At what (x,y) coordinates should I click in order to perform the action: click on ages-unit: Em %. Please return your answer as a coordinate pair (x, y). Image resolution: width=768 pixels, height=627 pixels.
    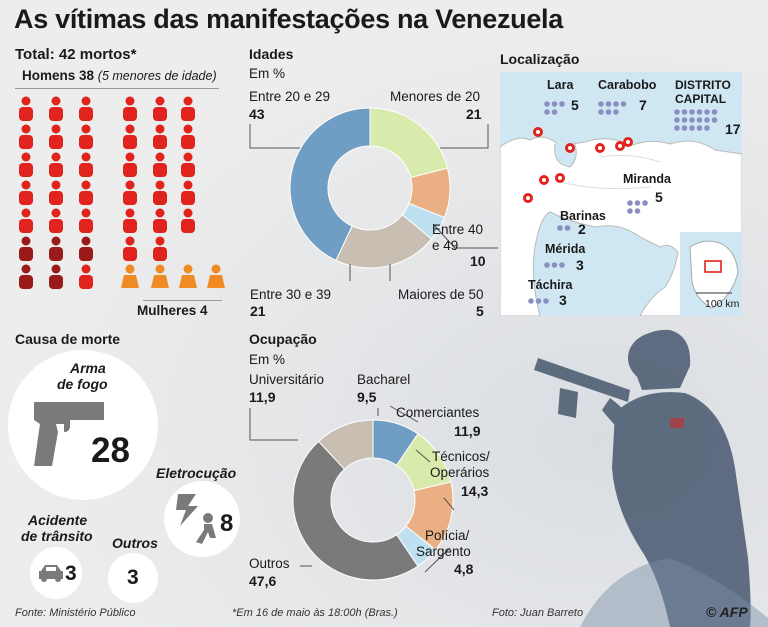
    Looking at the image, I should click on (267, 73).